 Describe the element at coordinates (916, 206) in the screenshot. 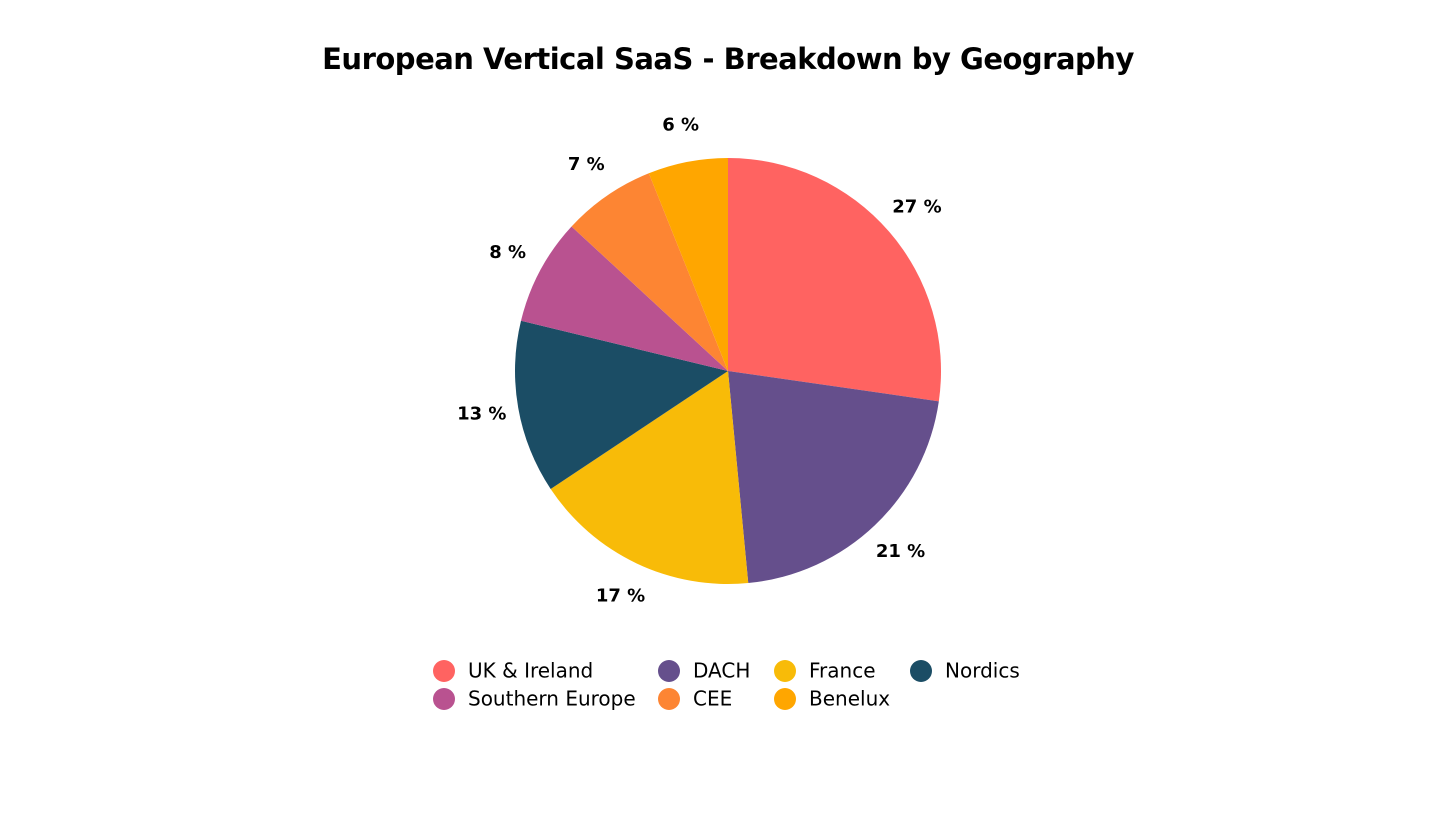

I see `value-label: 27 %` at that location.